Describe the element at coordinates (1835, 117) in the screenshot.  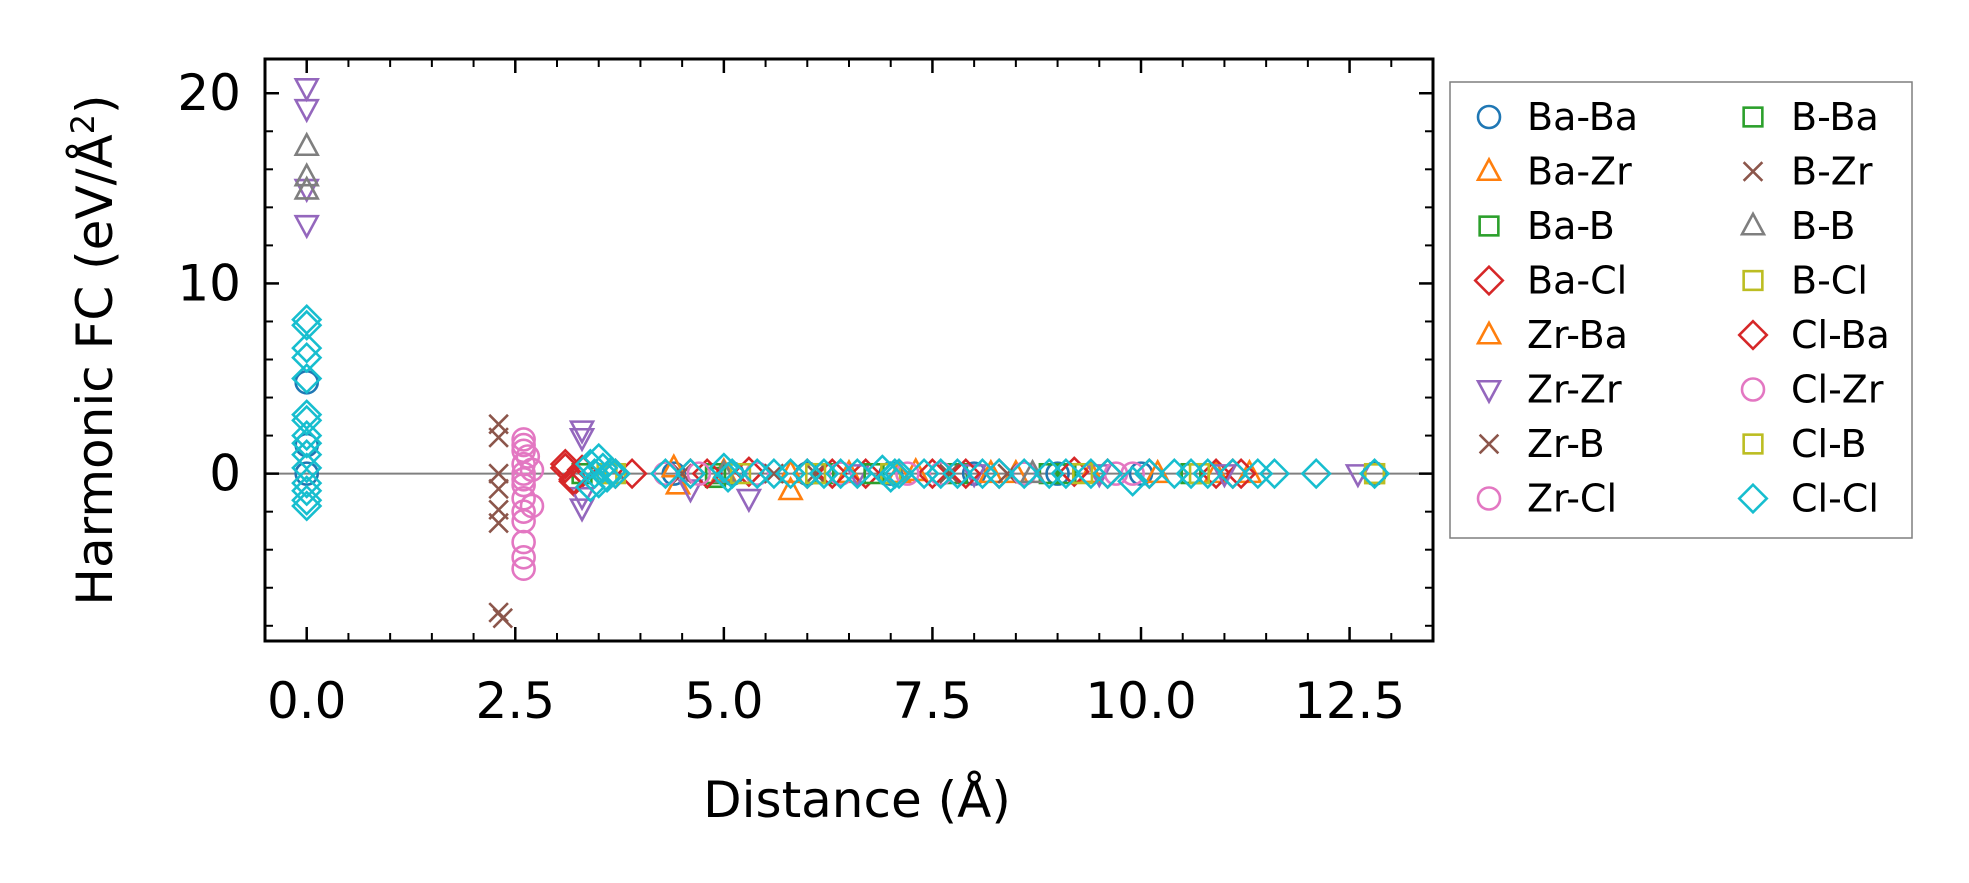
I see `legend-label: B-Ba` at that location.